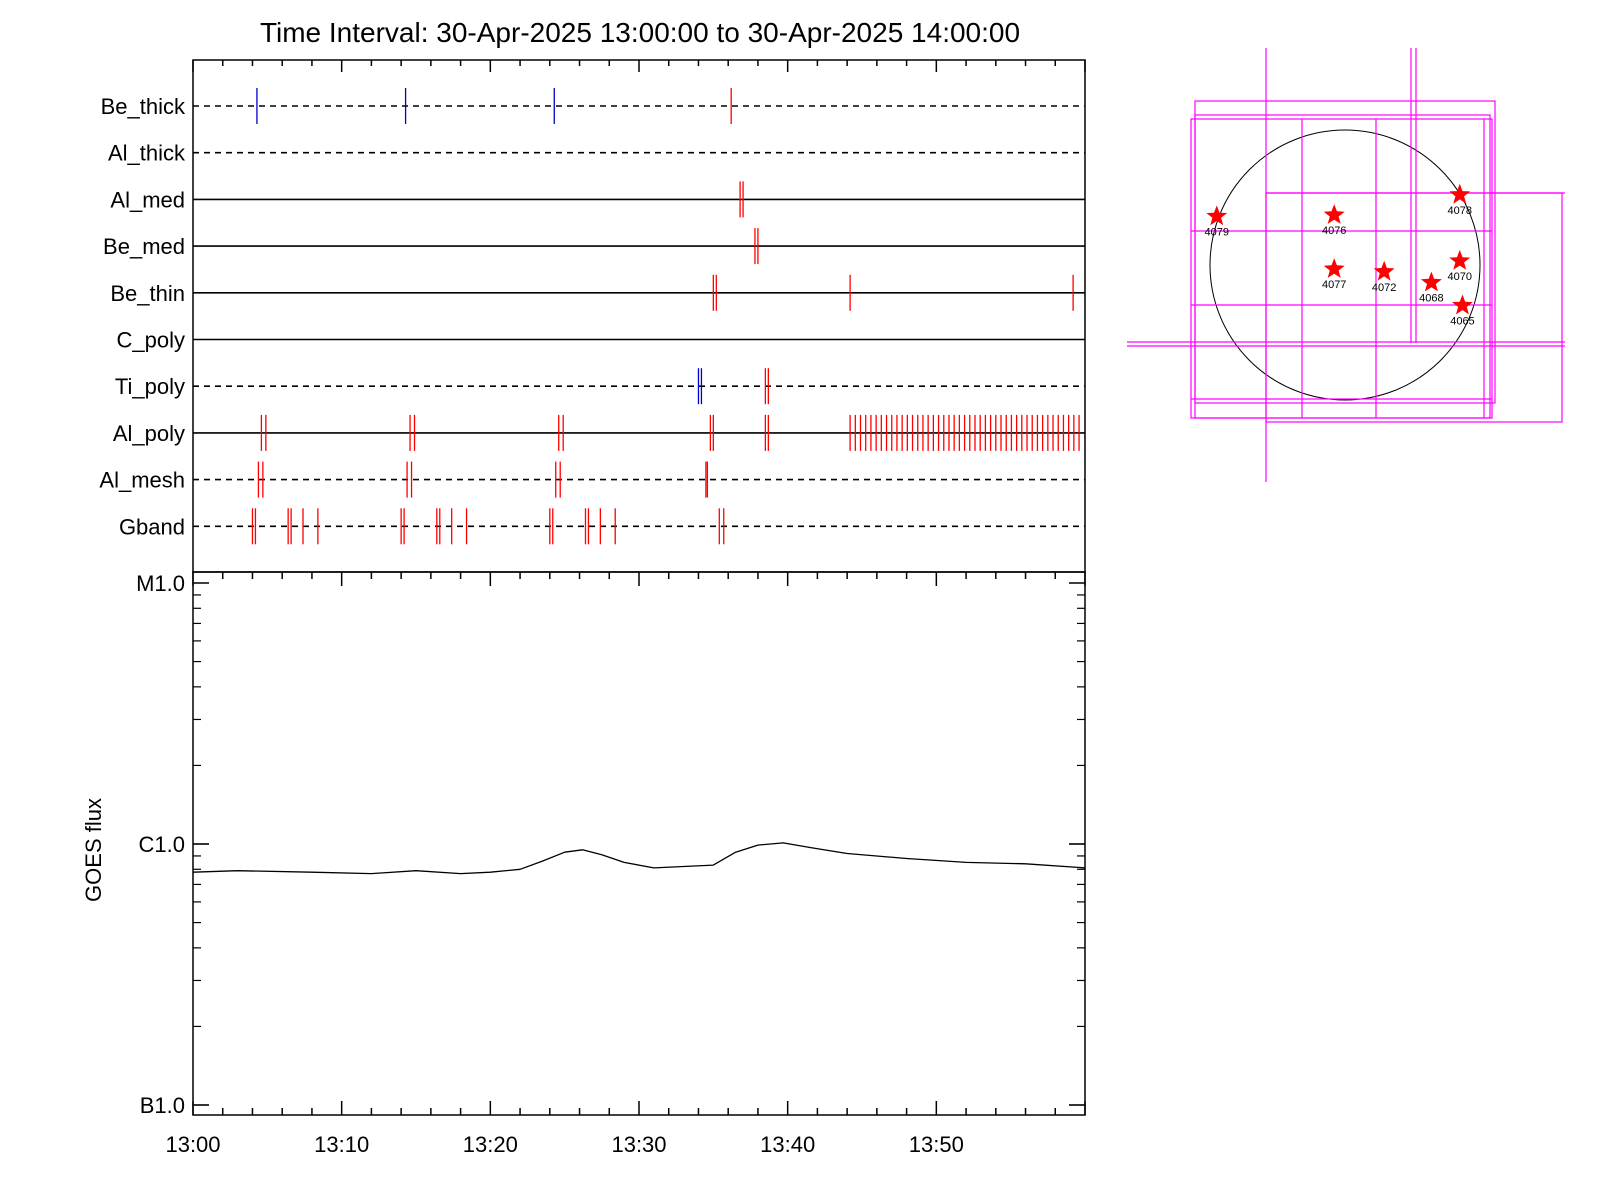  What do you see at coordinates (1462, 322) in the screenshot?
I see `active-region-label: 4065` at bounding box center [1462, 322].